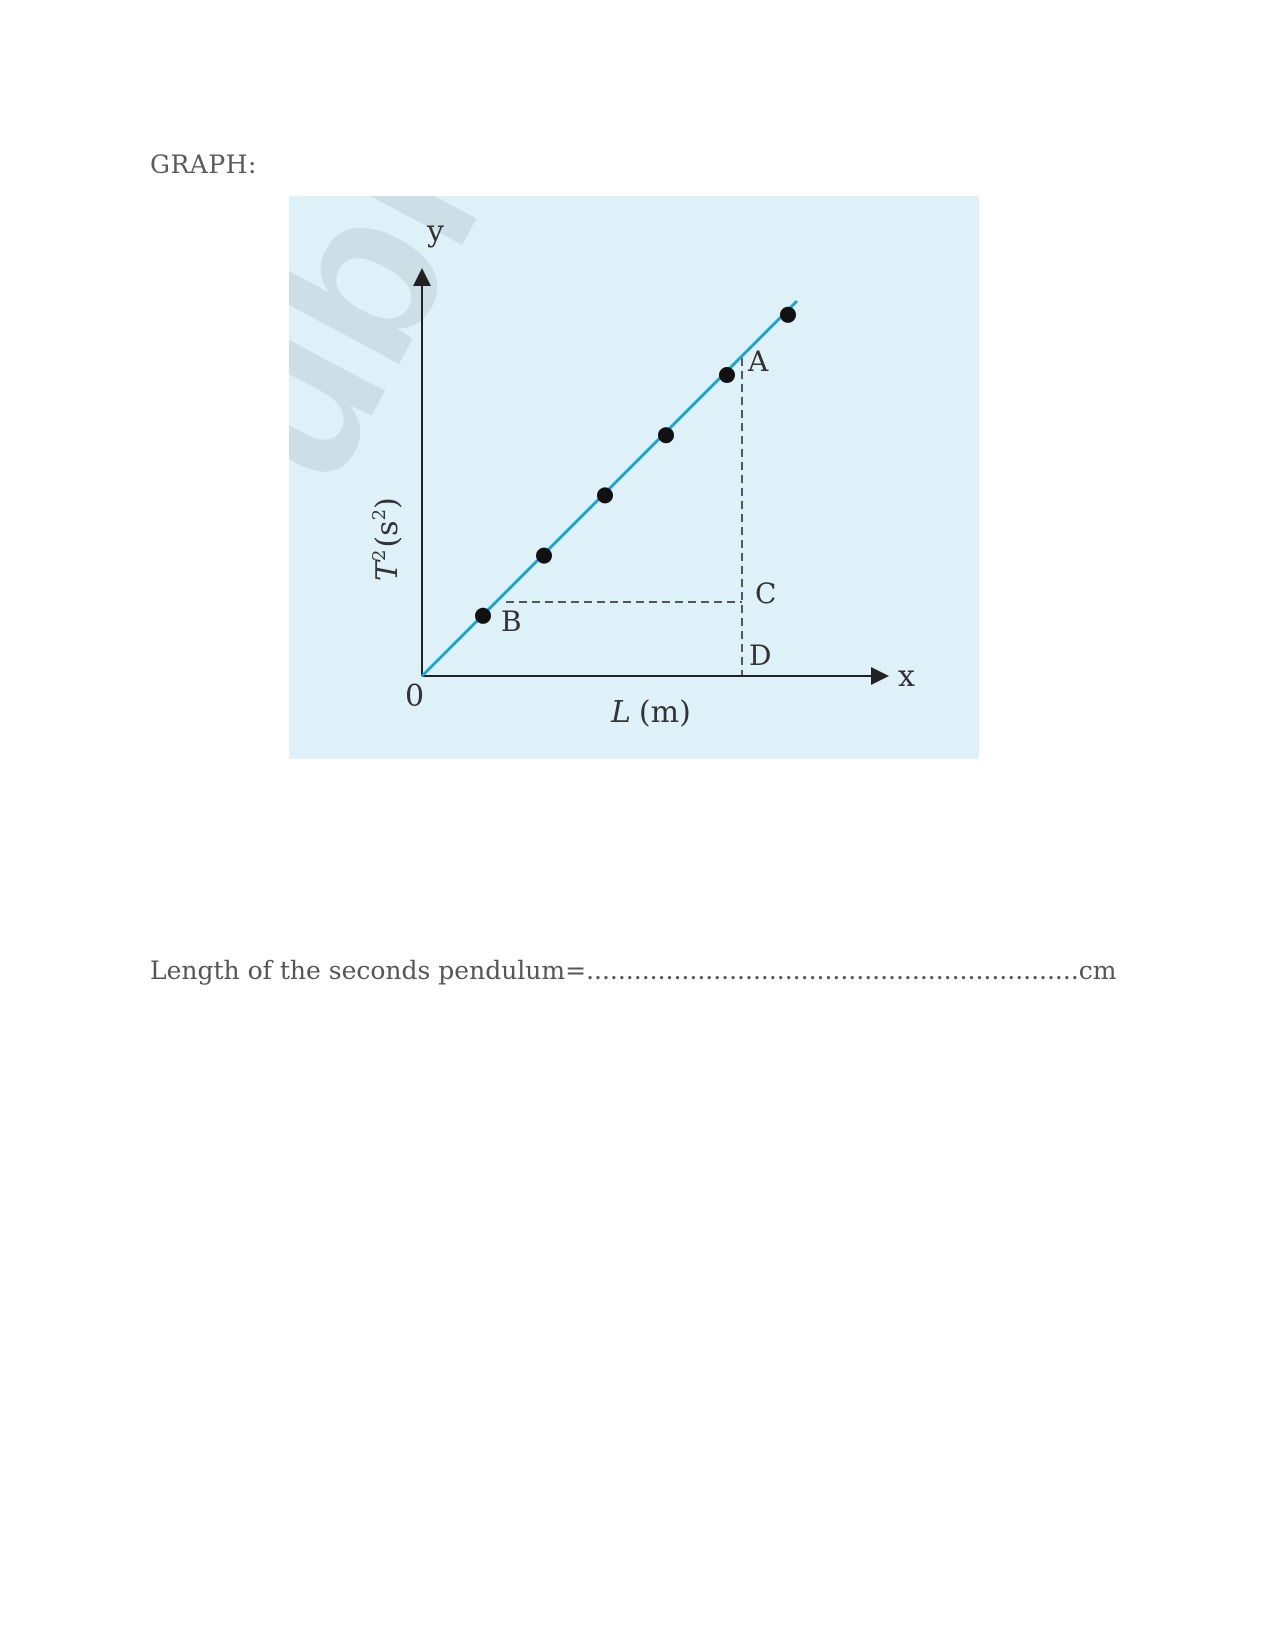 The width and height of the screenshot is (1275, 1650). What do you see at coordinates (906, 676) in the screenshot?
I see `x-axis-letter: x` at bounding box center [906, 676].